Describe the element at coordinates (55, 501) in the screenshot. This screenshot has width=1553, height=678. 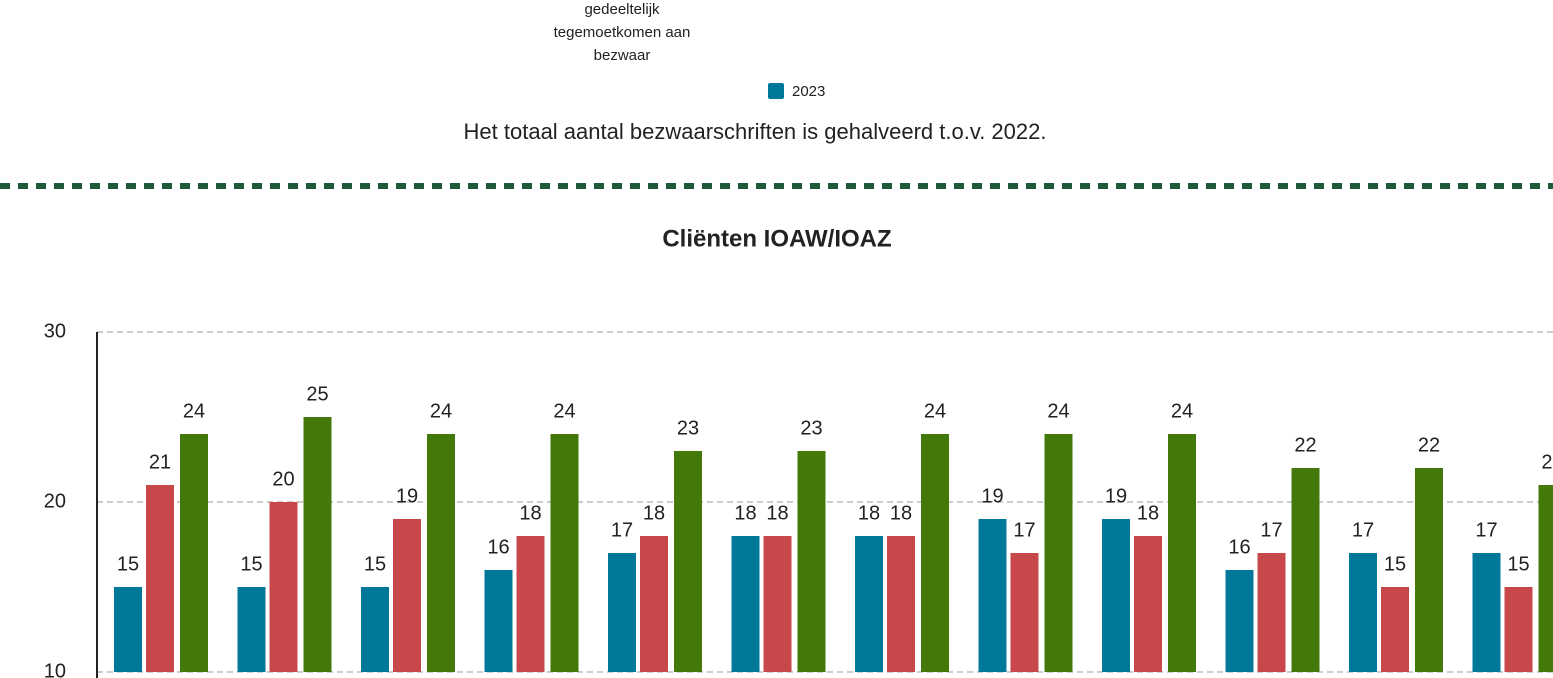
I see `y-tick-label: 20` at that location.